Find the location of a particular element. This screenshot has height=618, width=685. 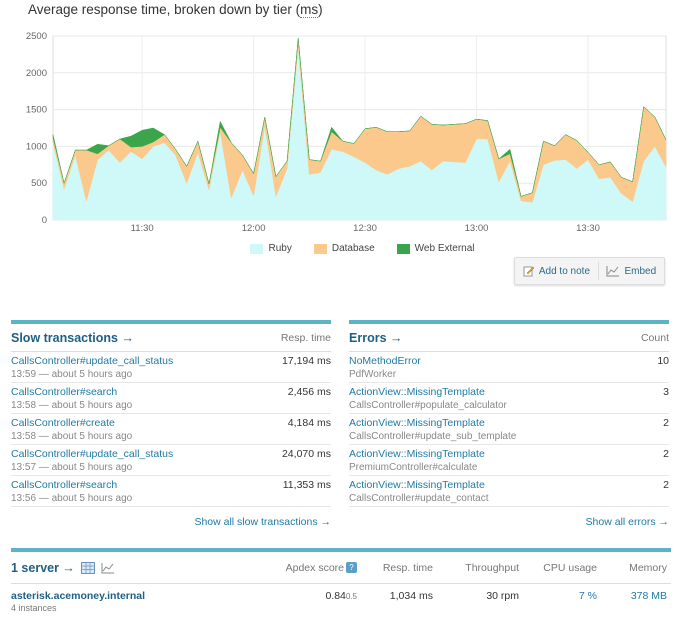

error-count: 10 is located at coordinates (663, 361).